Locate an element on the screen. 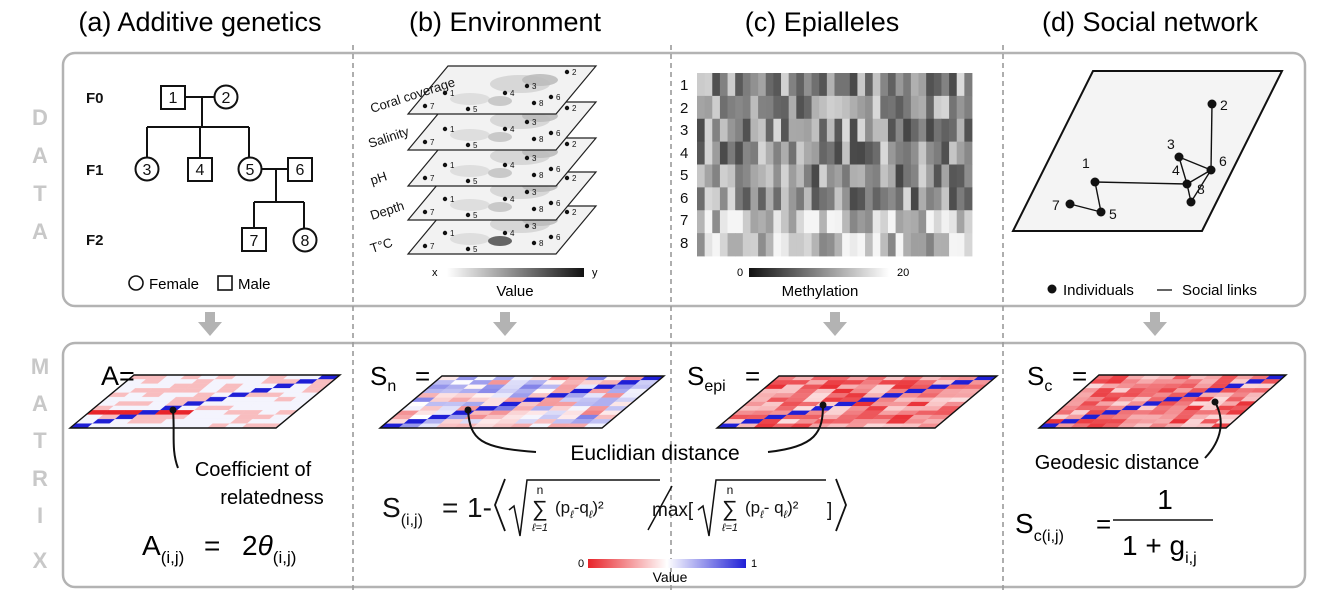  pedigree-label: 4 is located at coordinates (200, 170).